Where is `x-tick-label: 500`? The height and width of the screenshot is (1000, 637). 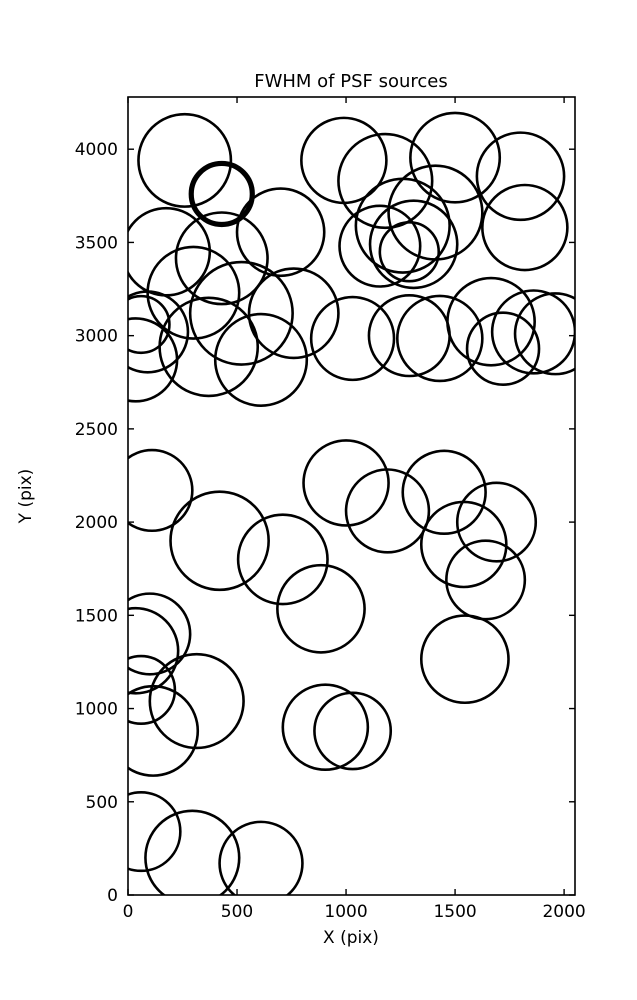 x-tick-label: 500 is located at coordinates (237, 912).